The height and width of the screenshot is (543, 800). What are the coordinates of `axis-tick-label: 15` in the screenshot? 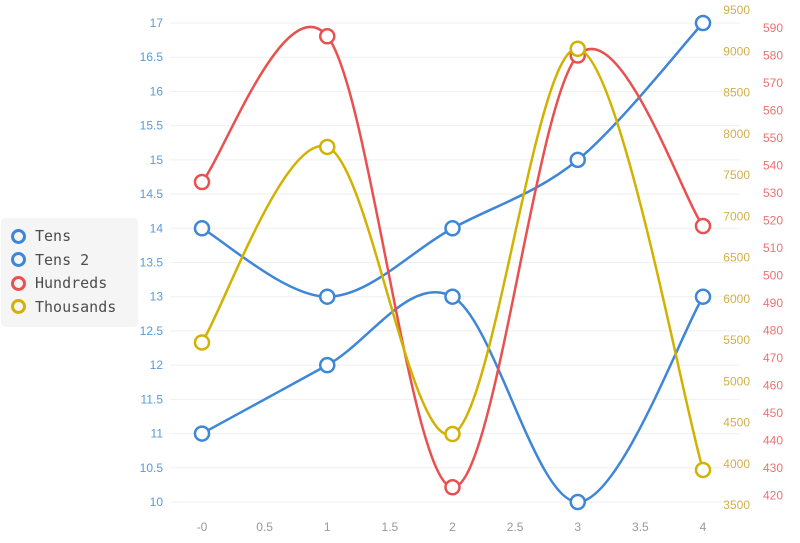 It's located at (157, 160).